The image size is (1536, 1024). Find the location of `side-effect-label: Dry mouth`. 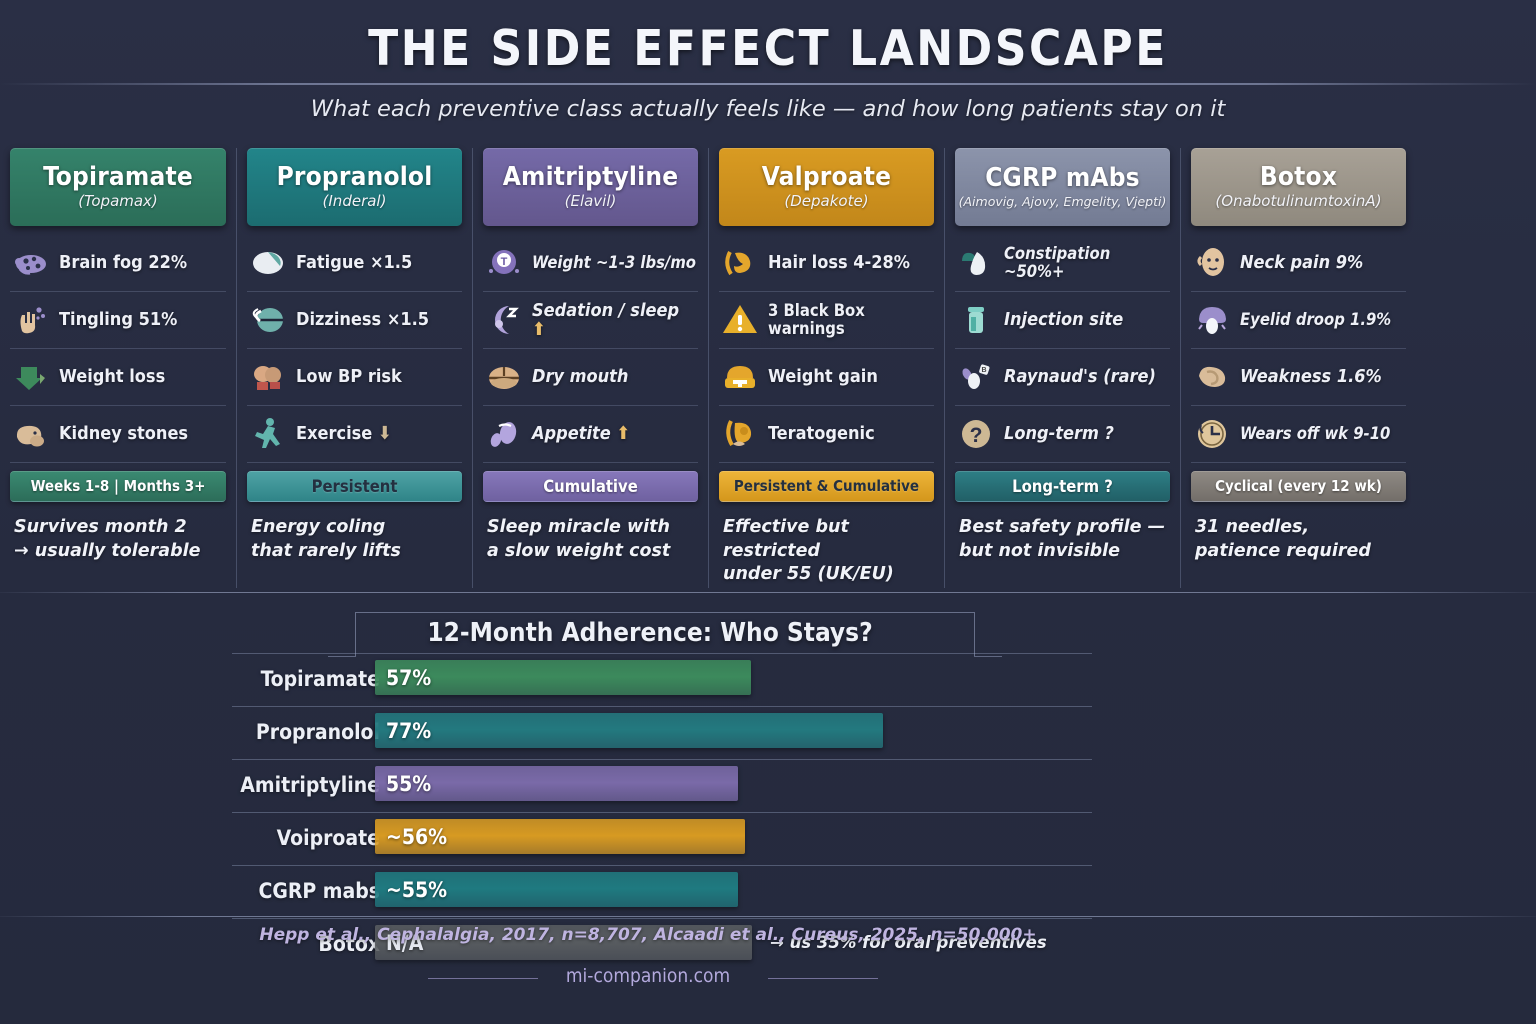

side-effect-label: Dry mouth is located at coordinates (580, 377).